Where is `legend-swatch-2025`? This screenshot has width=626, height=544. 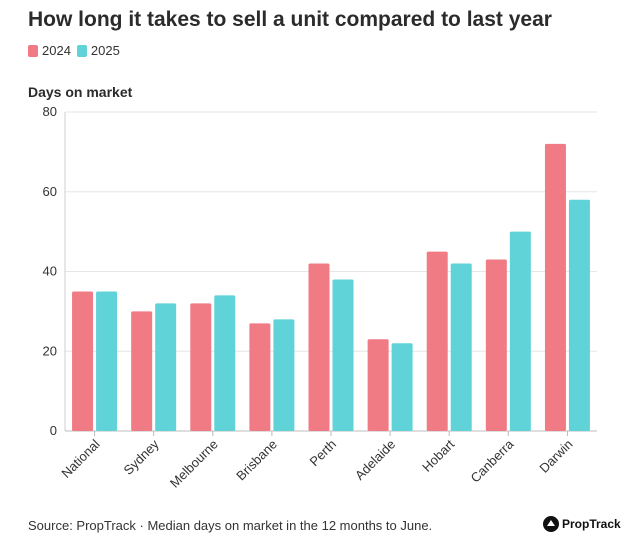 legend-swatch-2025 is located at coordinates (81, 50).